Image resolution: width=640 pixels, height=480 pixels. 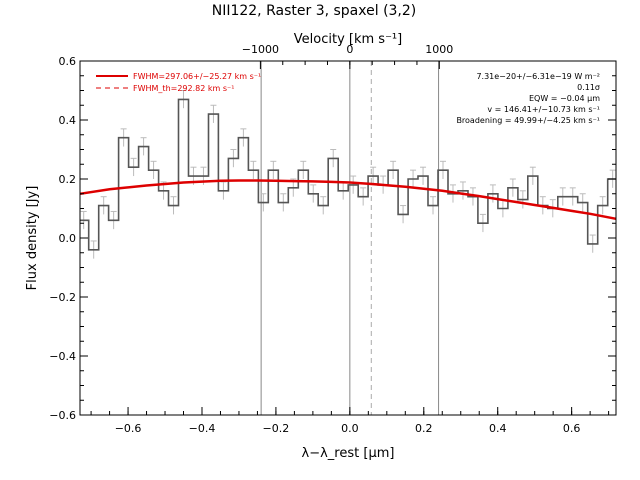 I want to click on y-tick-label: 0.4, so click(x=68, y=120).